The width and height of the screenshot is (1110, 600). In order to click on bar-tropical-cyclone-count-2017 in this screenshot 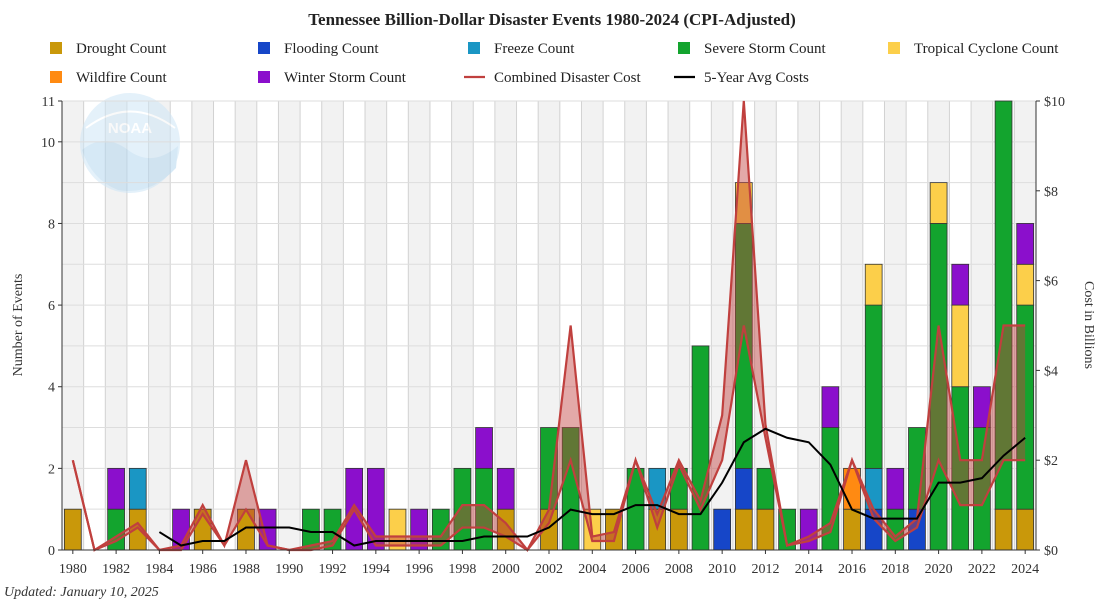, I will do `click(873, 284)`.